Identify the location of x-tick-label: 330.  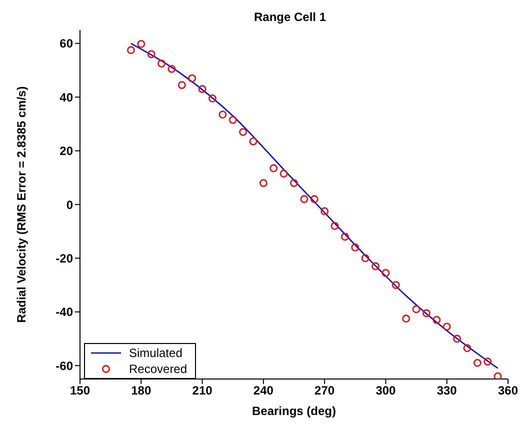
(447, 391).